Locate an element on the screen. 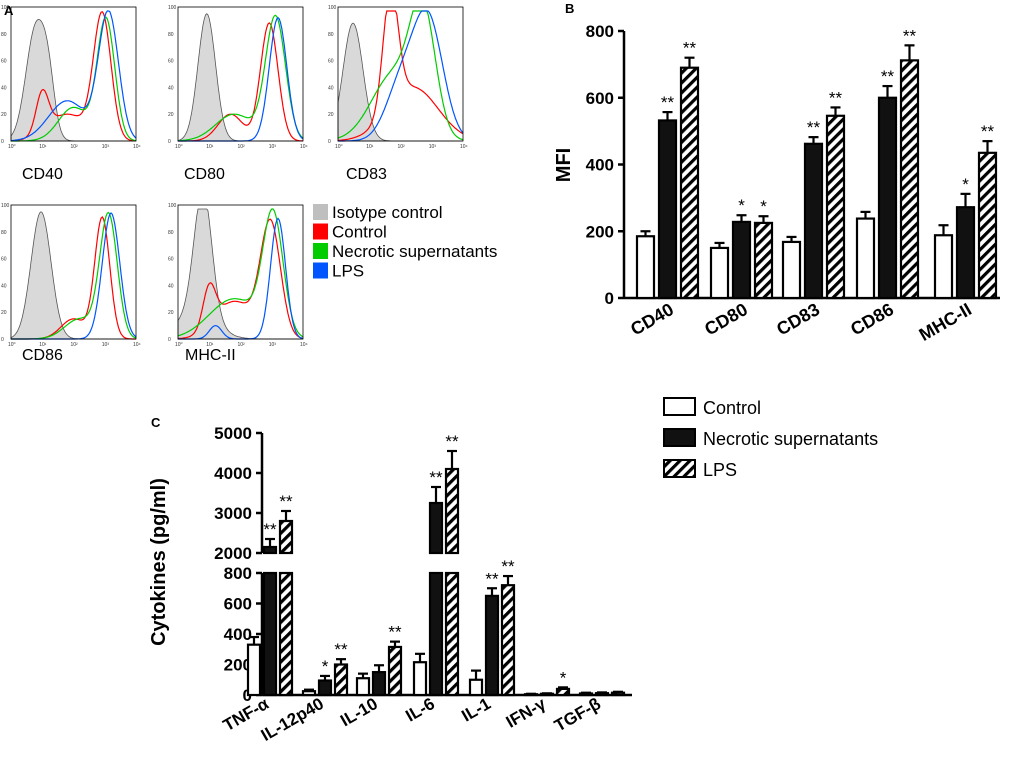  y-axis-title: MFI is located at coordinates (564, 165).